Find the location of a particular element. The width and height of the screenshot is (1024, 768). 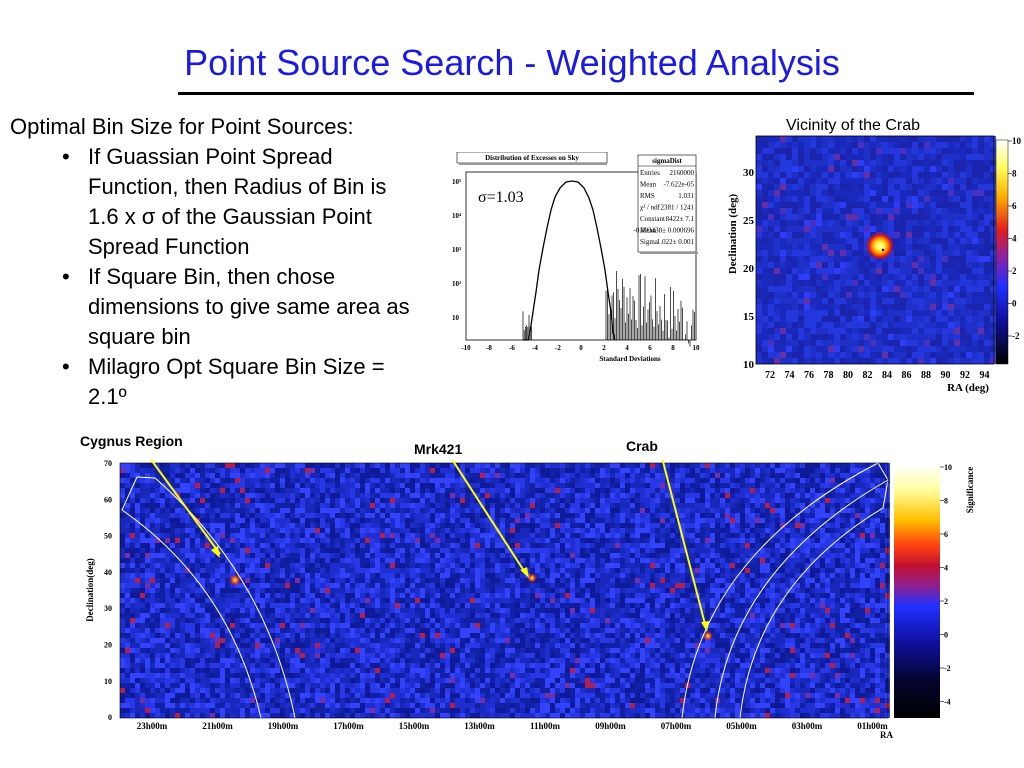

crab-x-label: RA (deg) is located at coordinates (968, 388).